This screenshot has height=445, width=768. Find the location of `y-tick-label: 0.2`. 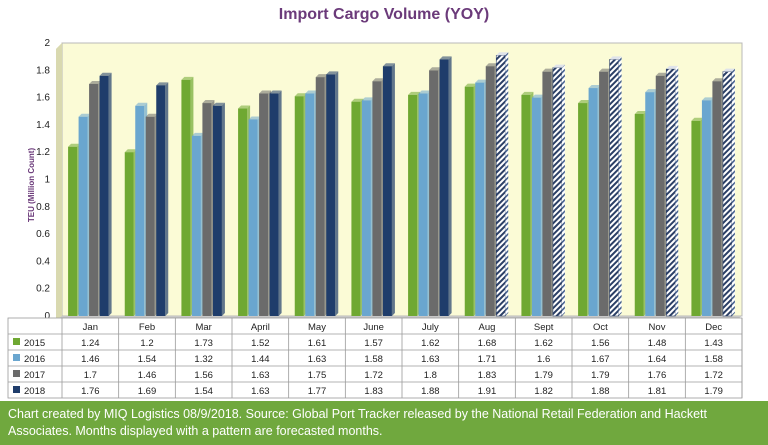

y-tick-label: 0.2 is located at coordinates (43, 289).